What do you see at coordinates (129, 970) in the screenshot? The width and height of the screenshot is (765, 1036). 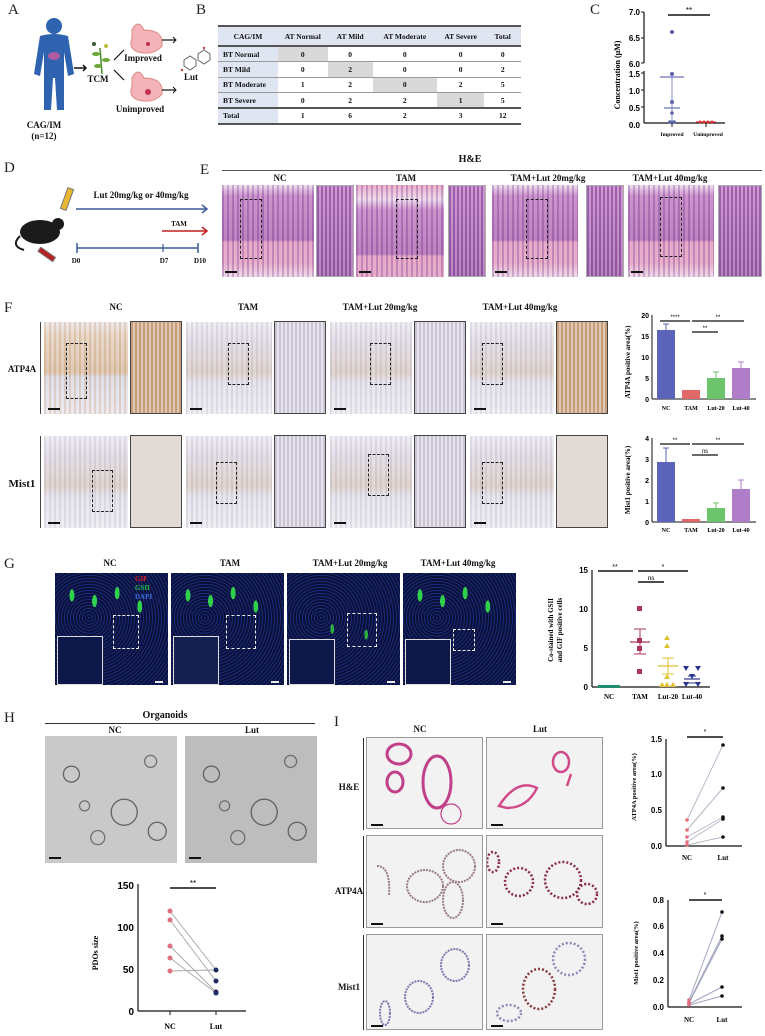 I see `svg-text: 50` at bounding box center [129, 970].